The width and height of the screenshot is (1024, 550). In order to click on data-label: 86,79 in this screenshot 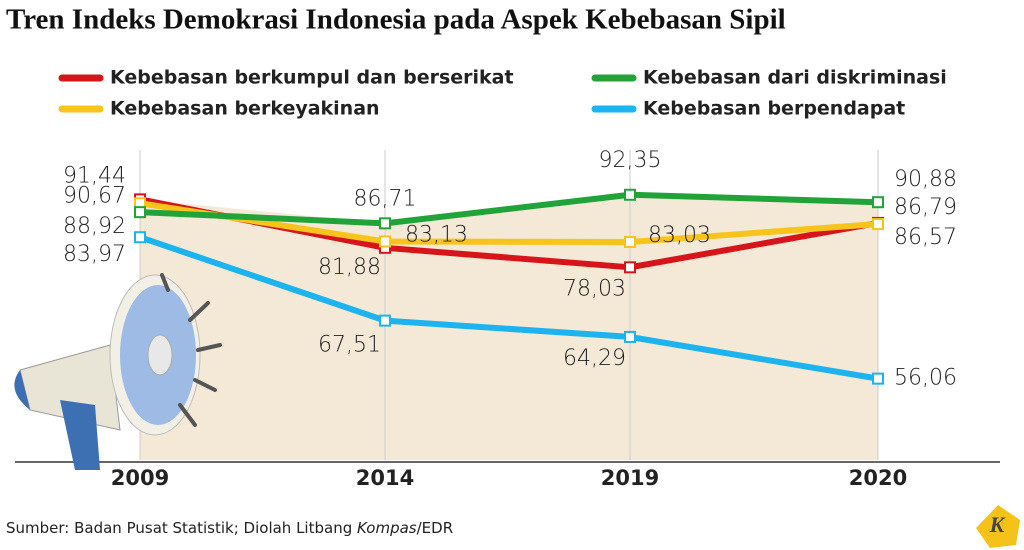, I will do `click(925, 207)`.